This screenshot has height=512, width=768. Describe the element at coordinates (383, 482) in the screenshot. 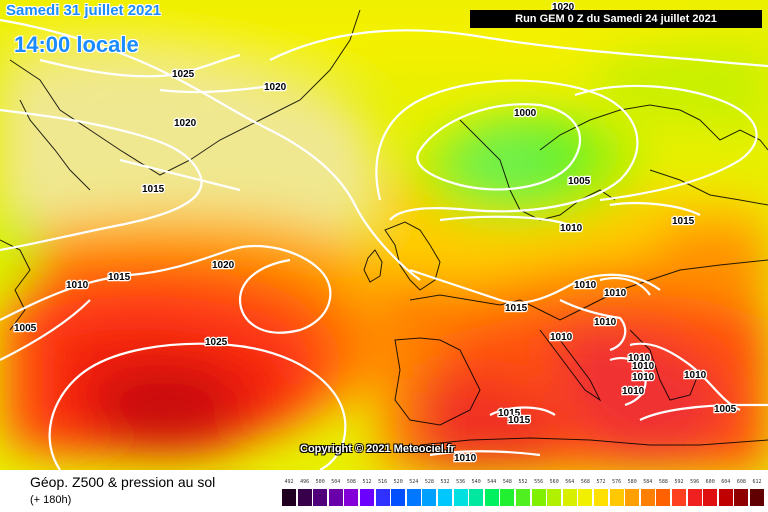

I see `legend-label: 516` at that location.